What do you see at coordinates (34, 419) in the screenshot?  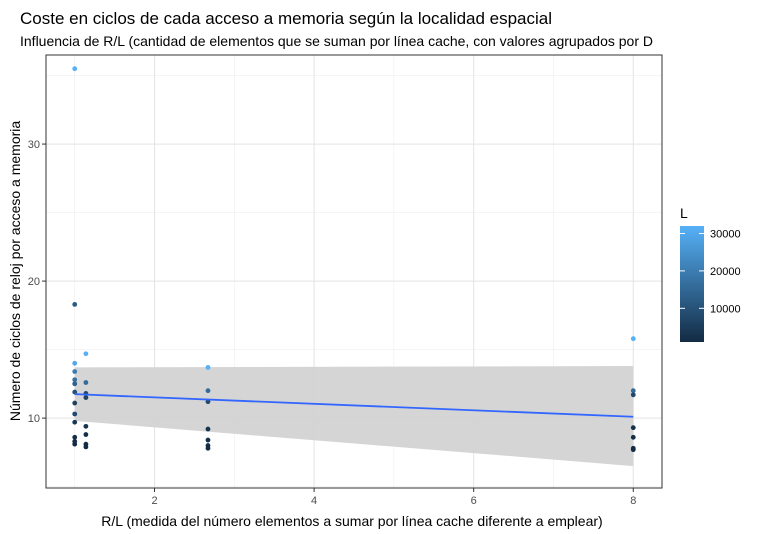 I see `y-tick-label: 10` at bounding box center [34, 419].